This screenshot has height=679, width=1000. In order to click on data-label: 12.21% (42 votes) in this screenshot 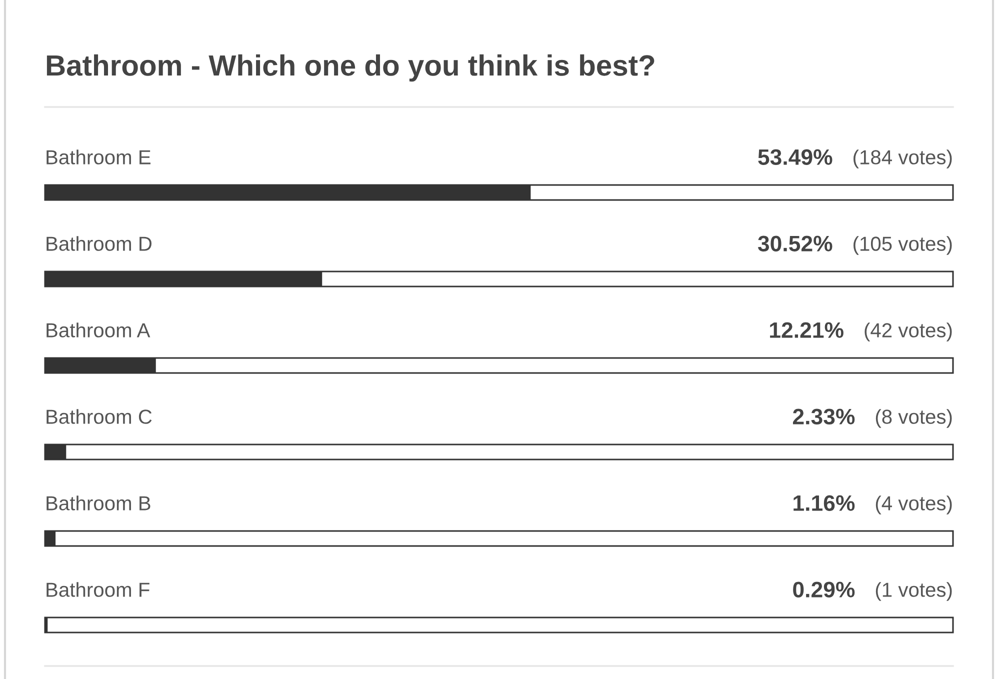, I will do `click(861, 332)`.